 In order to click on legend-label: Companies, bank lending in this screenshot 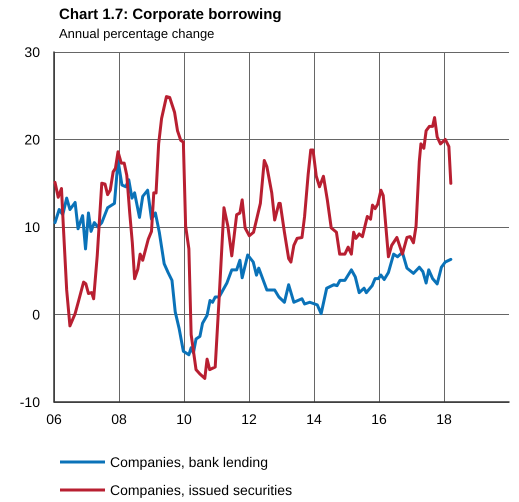, I will do `click(189, 462)`.